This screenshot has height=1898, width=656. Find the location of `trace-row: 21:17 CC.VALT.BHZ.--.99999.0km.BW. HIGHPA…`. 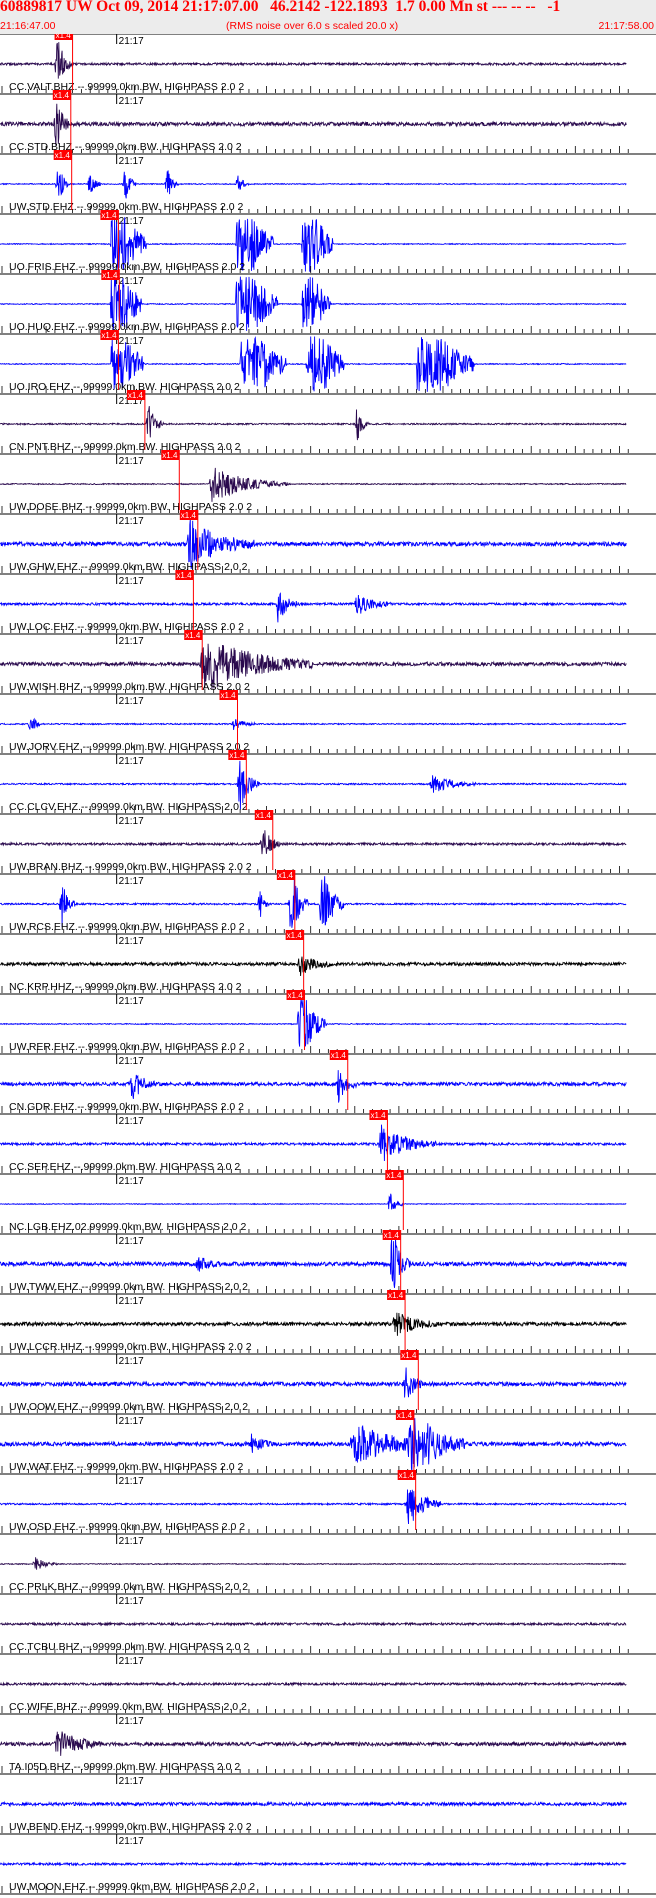

trace-row: 21:17 CC.VALT.BHZ.--.99999.0km.BW. HIGHPA… is located at coordinates (328, 63).